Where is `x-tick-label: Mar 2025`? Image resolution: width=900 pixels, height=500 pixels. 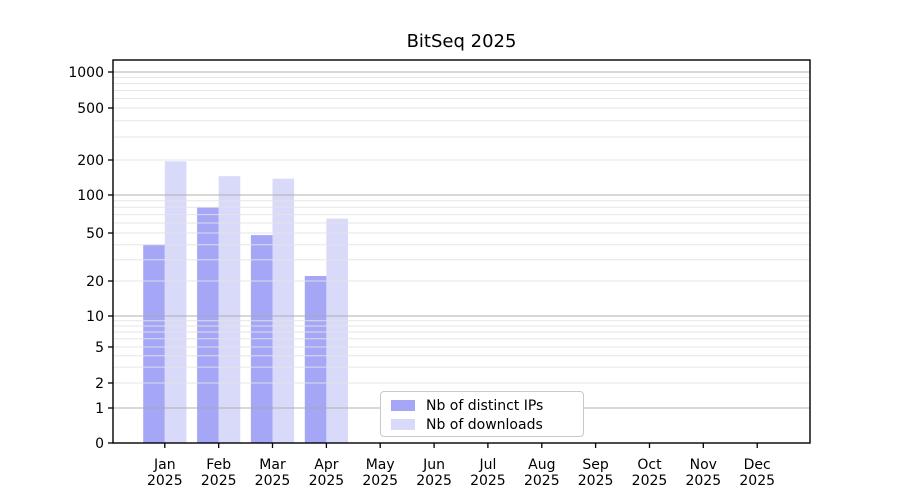
x-tick-label: Mar 2025 is located at coordinates (273, 473).